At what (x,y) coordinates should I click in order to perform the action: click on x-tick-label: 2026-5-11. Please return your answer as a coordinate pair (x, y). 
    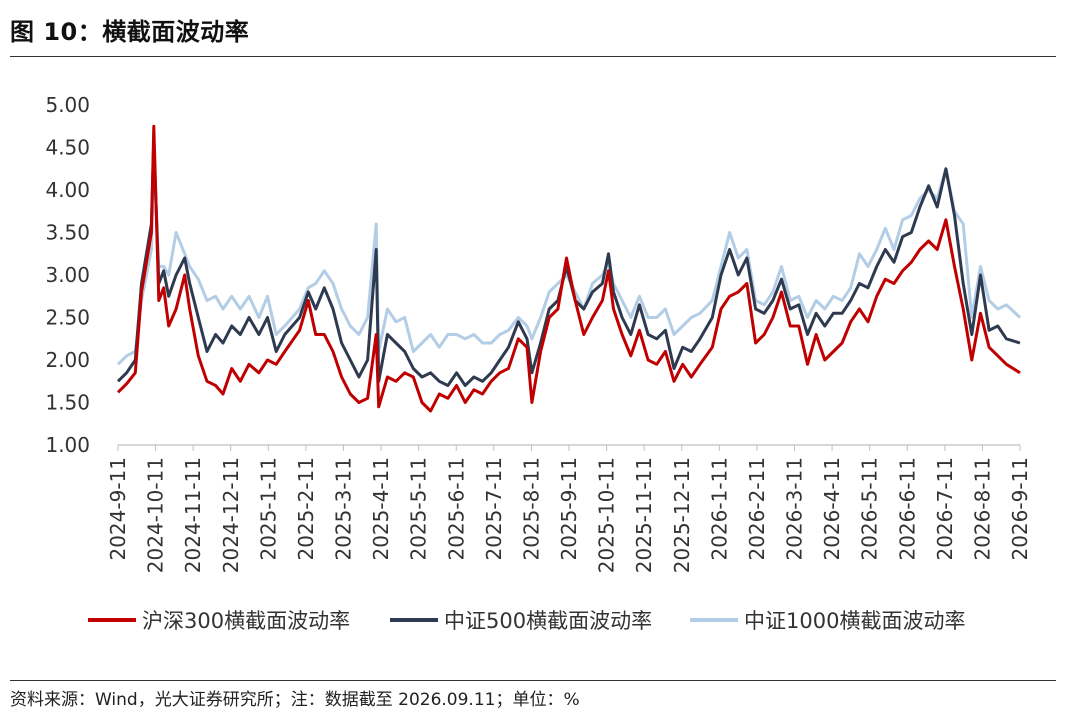
    Looking at the image, I should click on (870, 509).